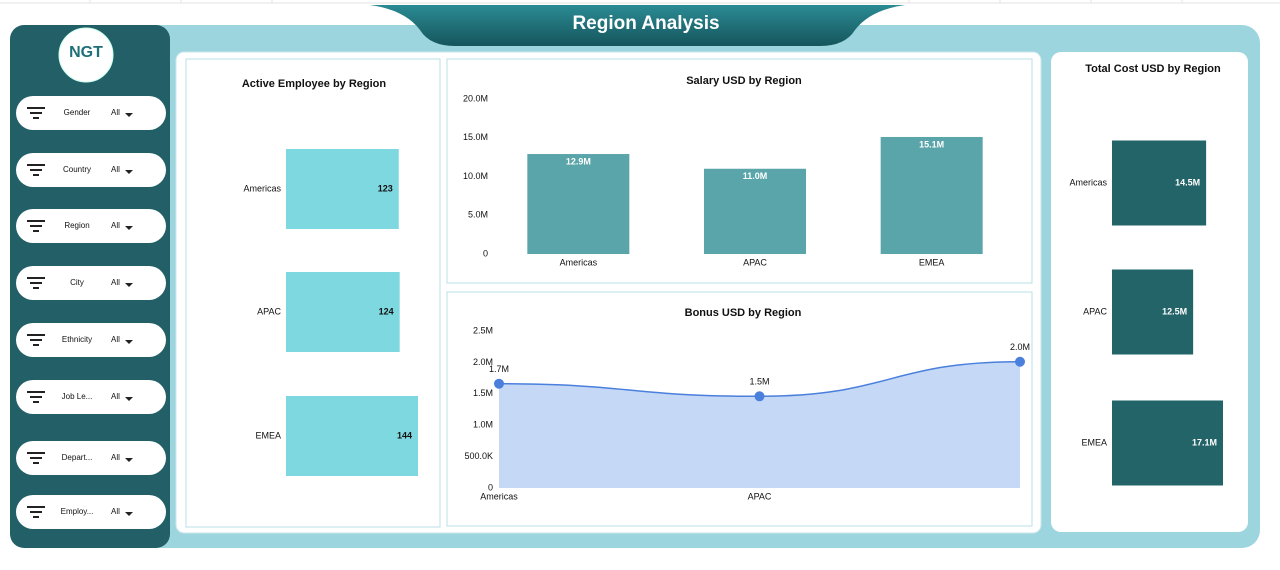 Image resolution: width=1280 pixels, height=570 pixels. I want to click on filter-label: City, so click(77, 282).